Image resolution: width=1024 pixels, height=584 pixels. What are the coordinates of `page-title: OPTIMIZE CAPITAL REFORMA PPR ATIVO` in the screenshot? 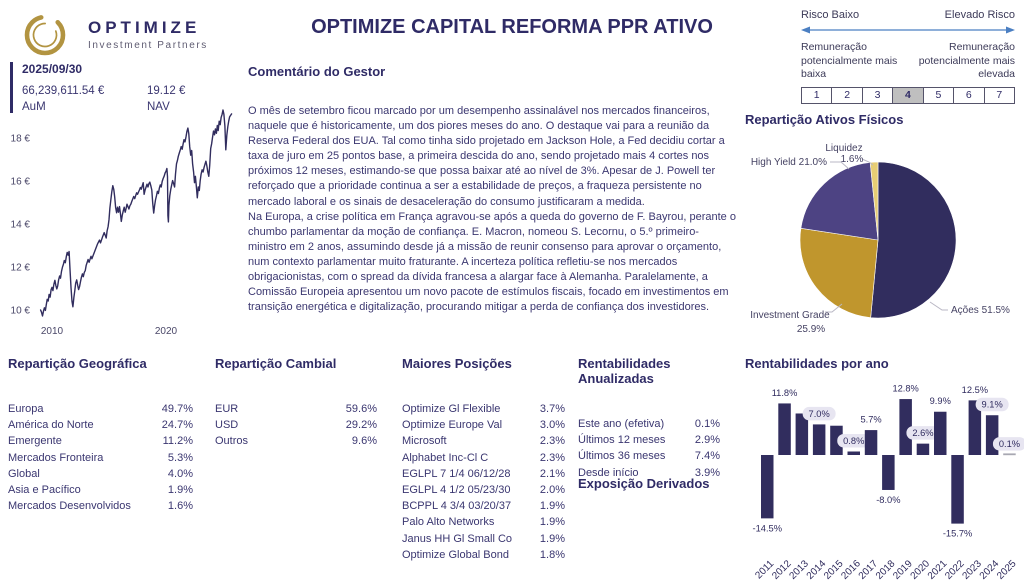 It's located at (512, 27).